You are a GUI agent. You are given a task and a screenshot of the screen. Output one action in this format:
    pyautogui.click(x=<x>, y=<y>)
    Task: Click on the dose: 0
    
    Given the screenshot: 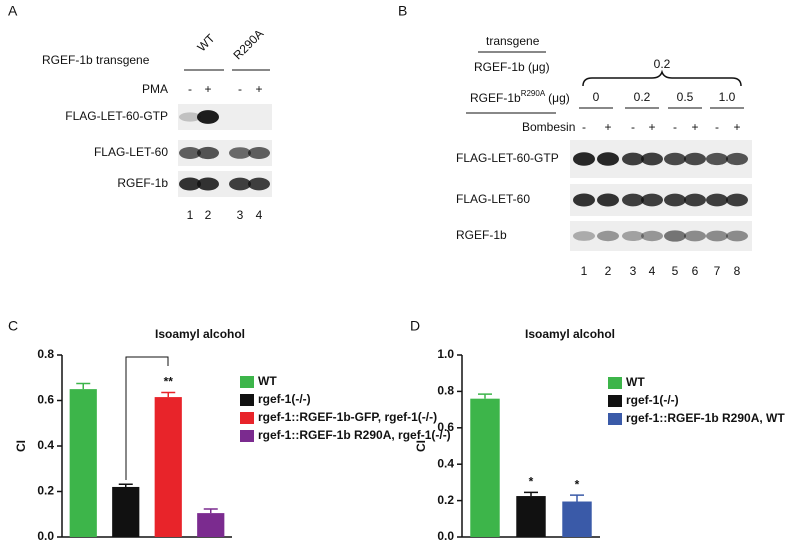 What is the action you would take?
    pyautogui.click(x=596, y=97)
    